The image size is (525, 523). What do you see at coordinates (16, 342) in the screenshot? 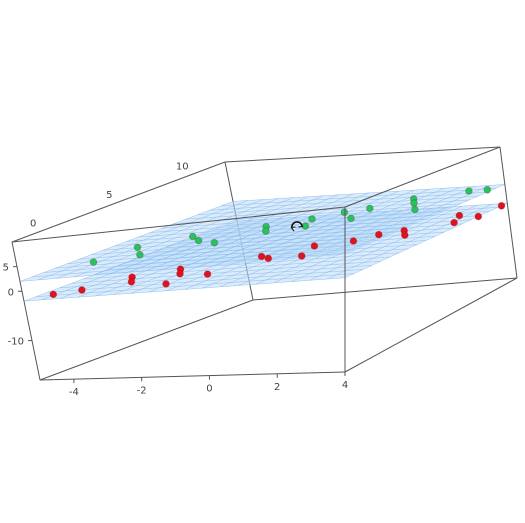
I see `z-tick-label: -10` at bounding box center [16, 342].